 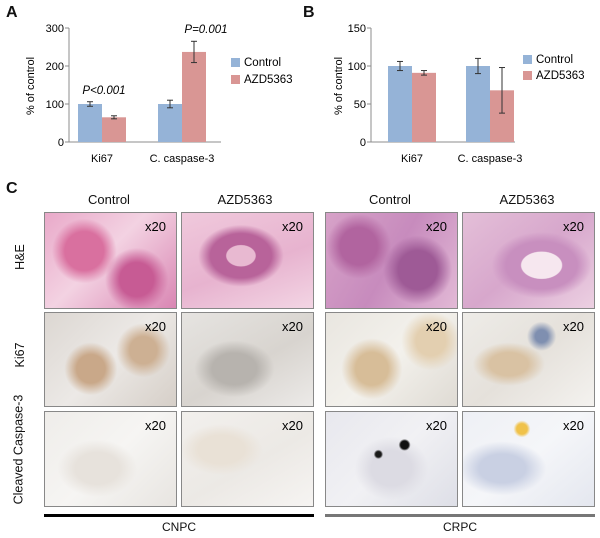 What do you see at coordinates (528, 359) in the screenshot?
I see `micrograph-ki67-crpc-azd5363: x20` at bounding box center [528, 359].